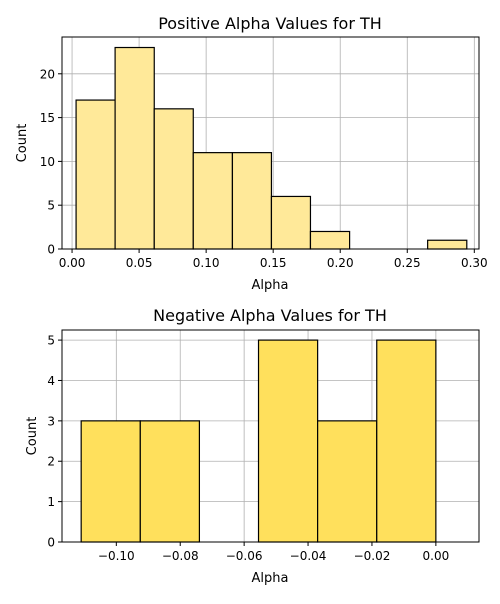  I want to click on x-tick-label: −0.02, so click(372, 556).